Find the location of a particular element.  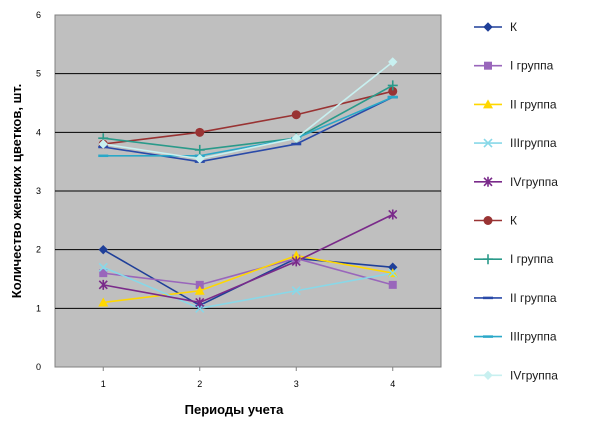

x-axis-title: Периоды учета is located at coordinates (234, 409).